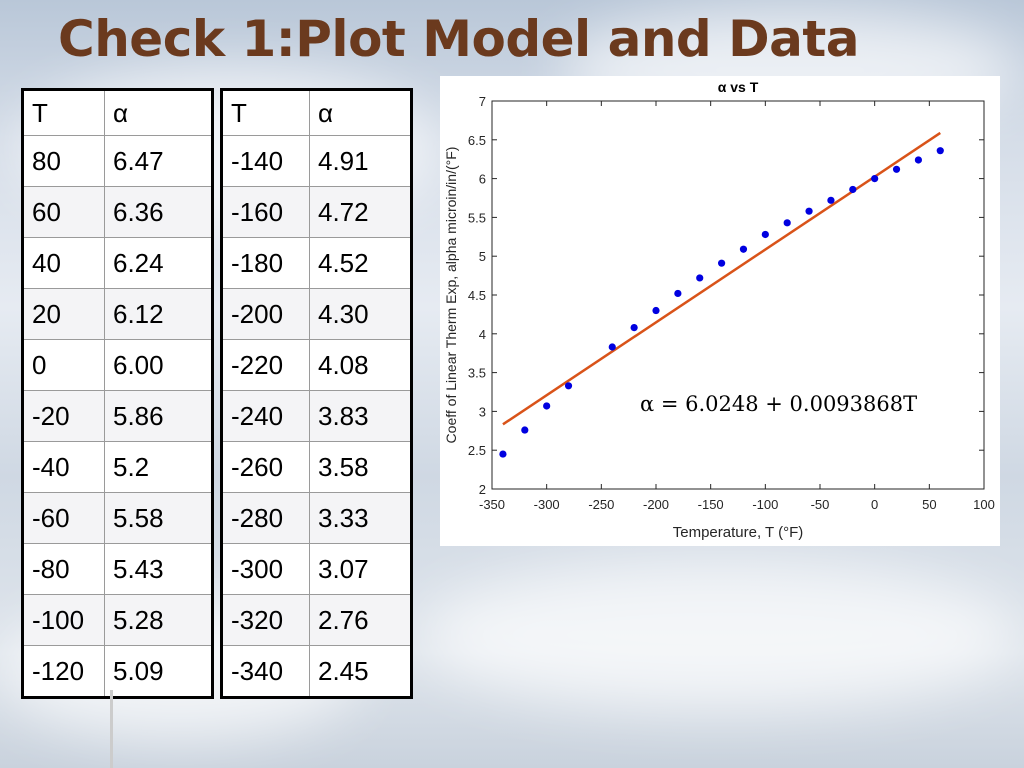 Image resolution: width=1024 pixels, height=768 pixels. What do you see at coordinates (63, 263) in the screenshot?
I see `cell-temperature: 40` at bounding box center [63, 263].